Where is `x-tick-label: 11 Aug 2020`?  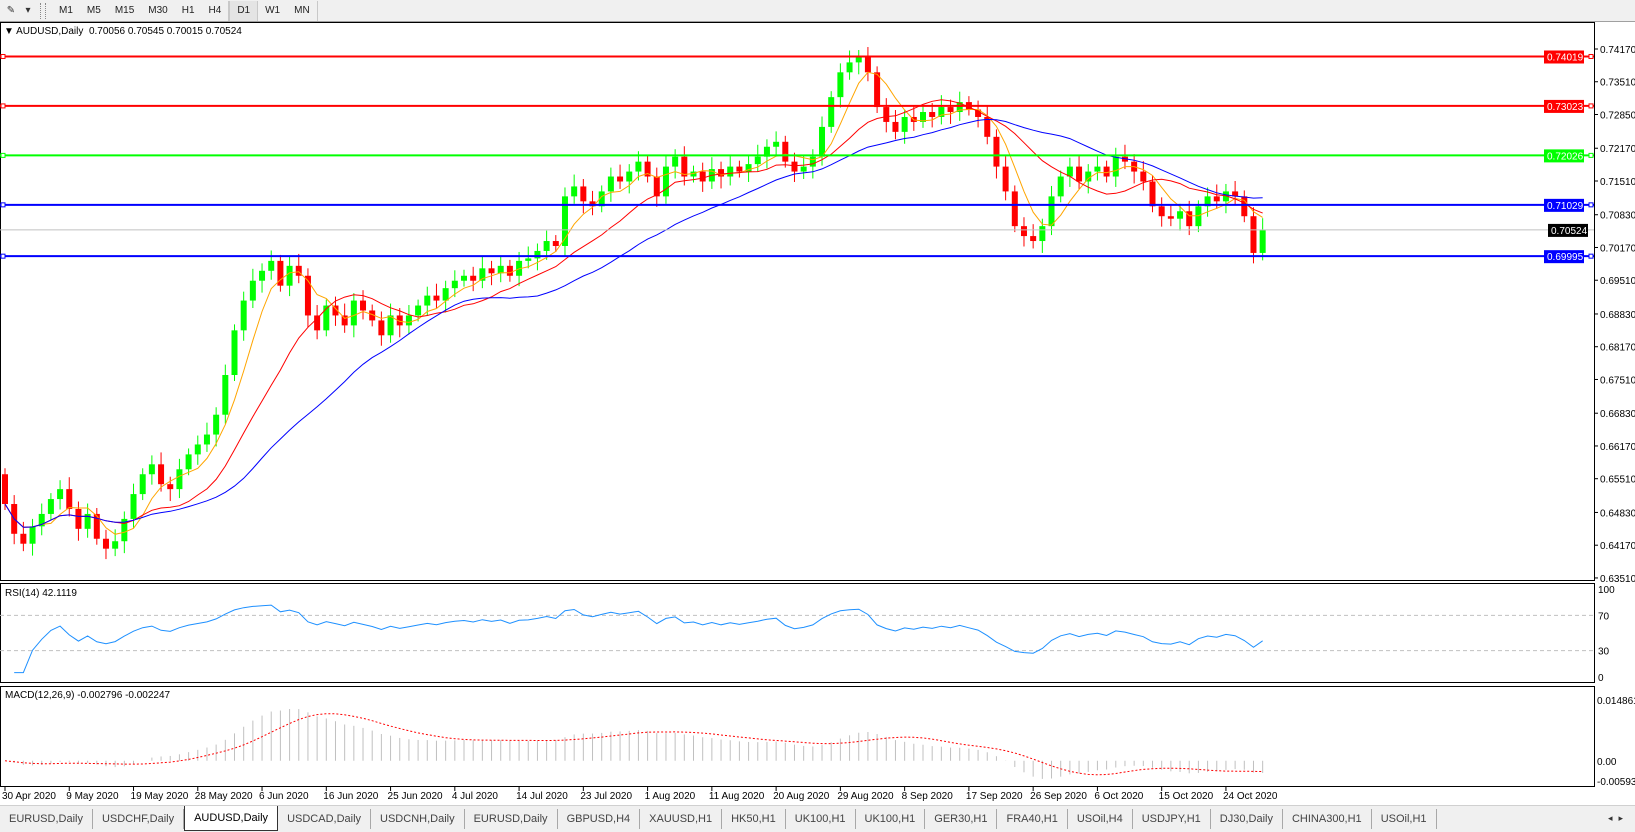
x-tick-label: 11 Aug 2020 is located at coordinates (737, 796).